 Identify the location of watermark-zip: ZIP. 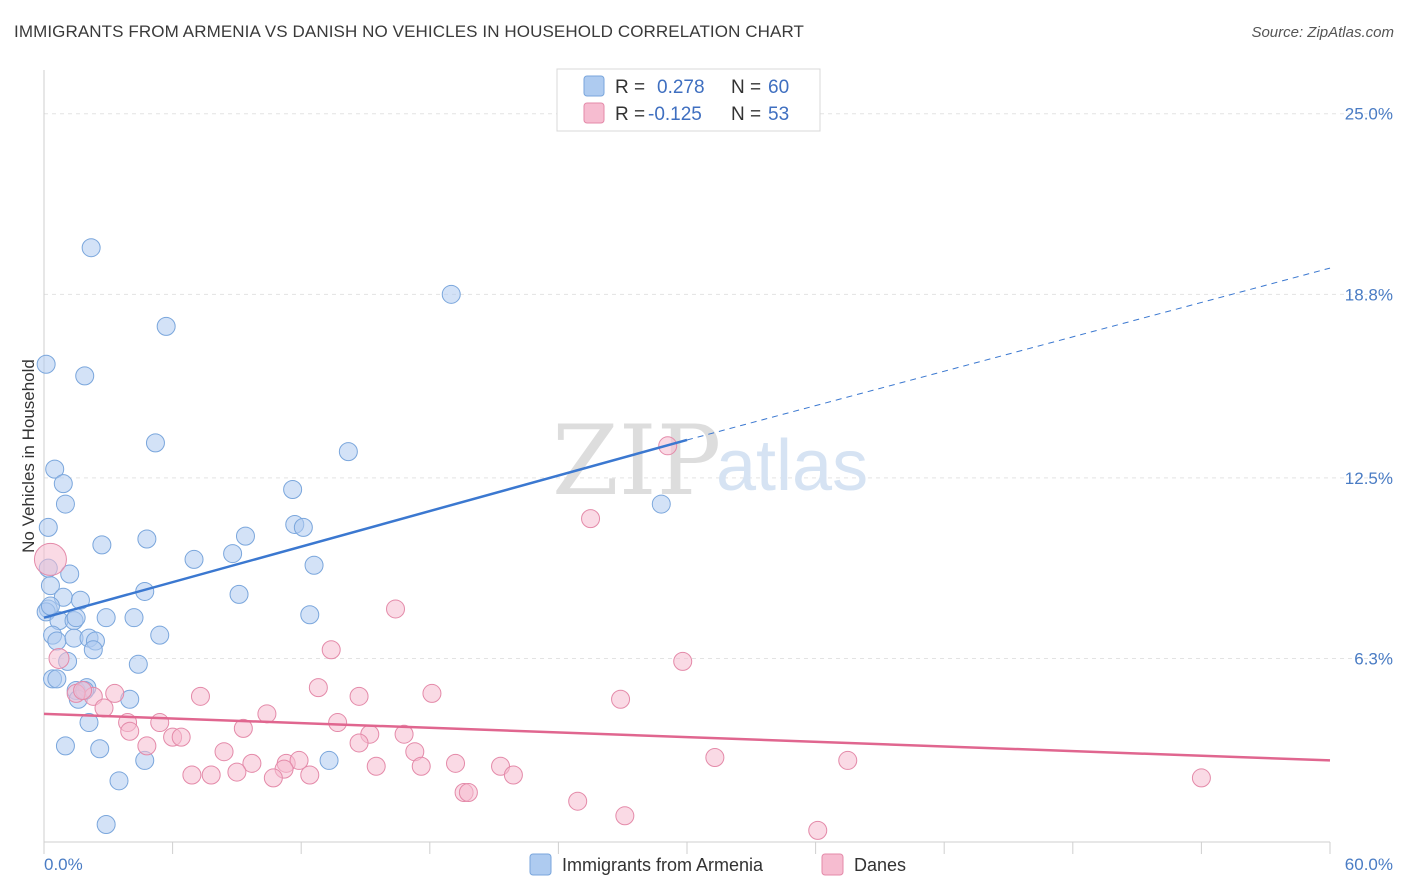
(636, 461).